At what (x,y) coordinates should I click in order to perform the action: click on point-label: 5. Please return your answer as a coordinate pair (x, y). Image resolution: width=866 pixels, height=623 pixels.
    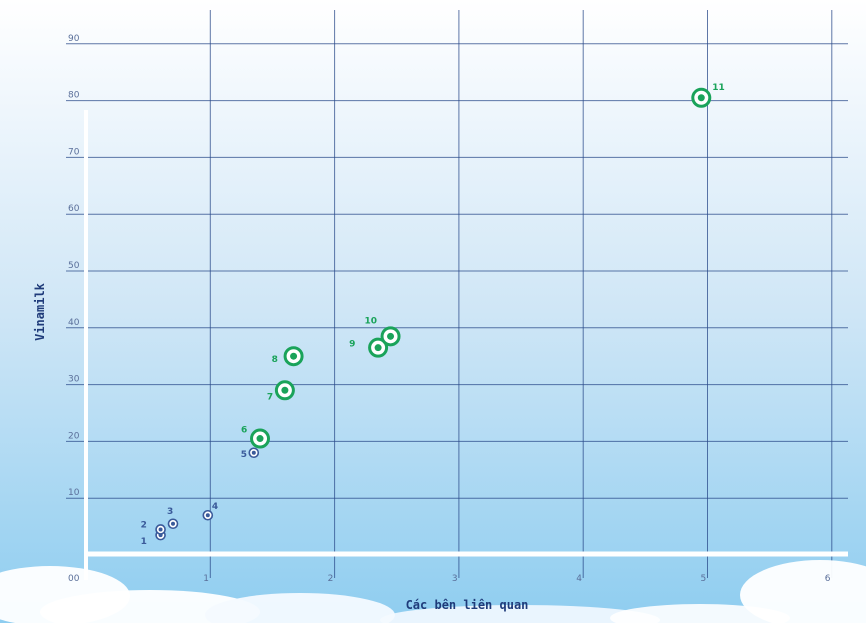
    Looking at the image, I should click on (244, 455).